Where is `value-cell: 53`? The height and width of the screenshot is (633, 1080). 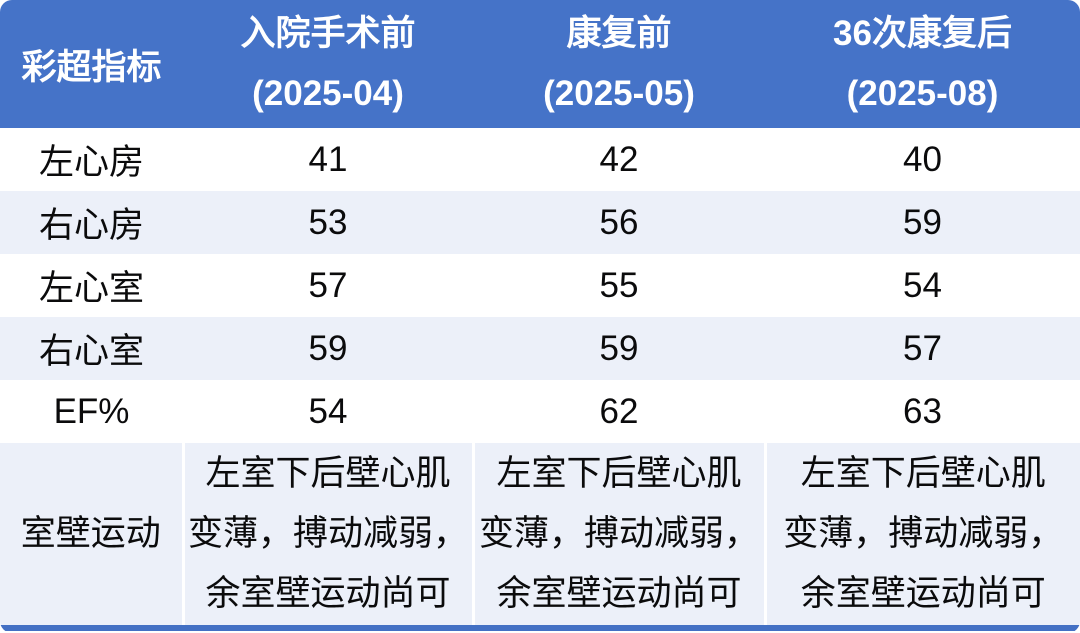 value-cell: 53 is located at coordinates (328, 222).